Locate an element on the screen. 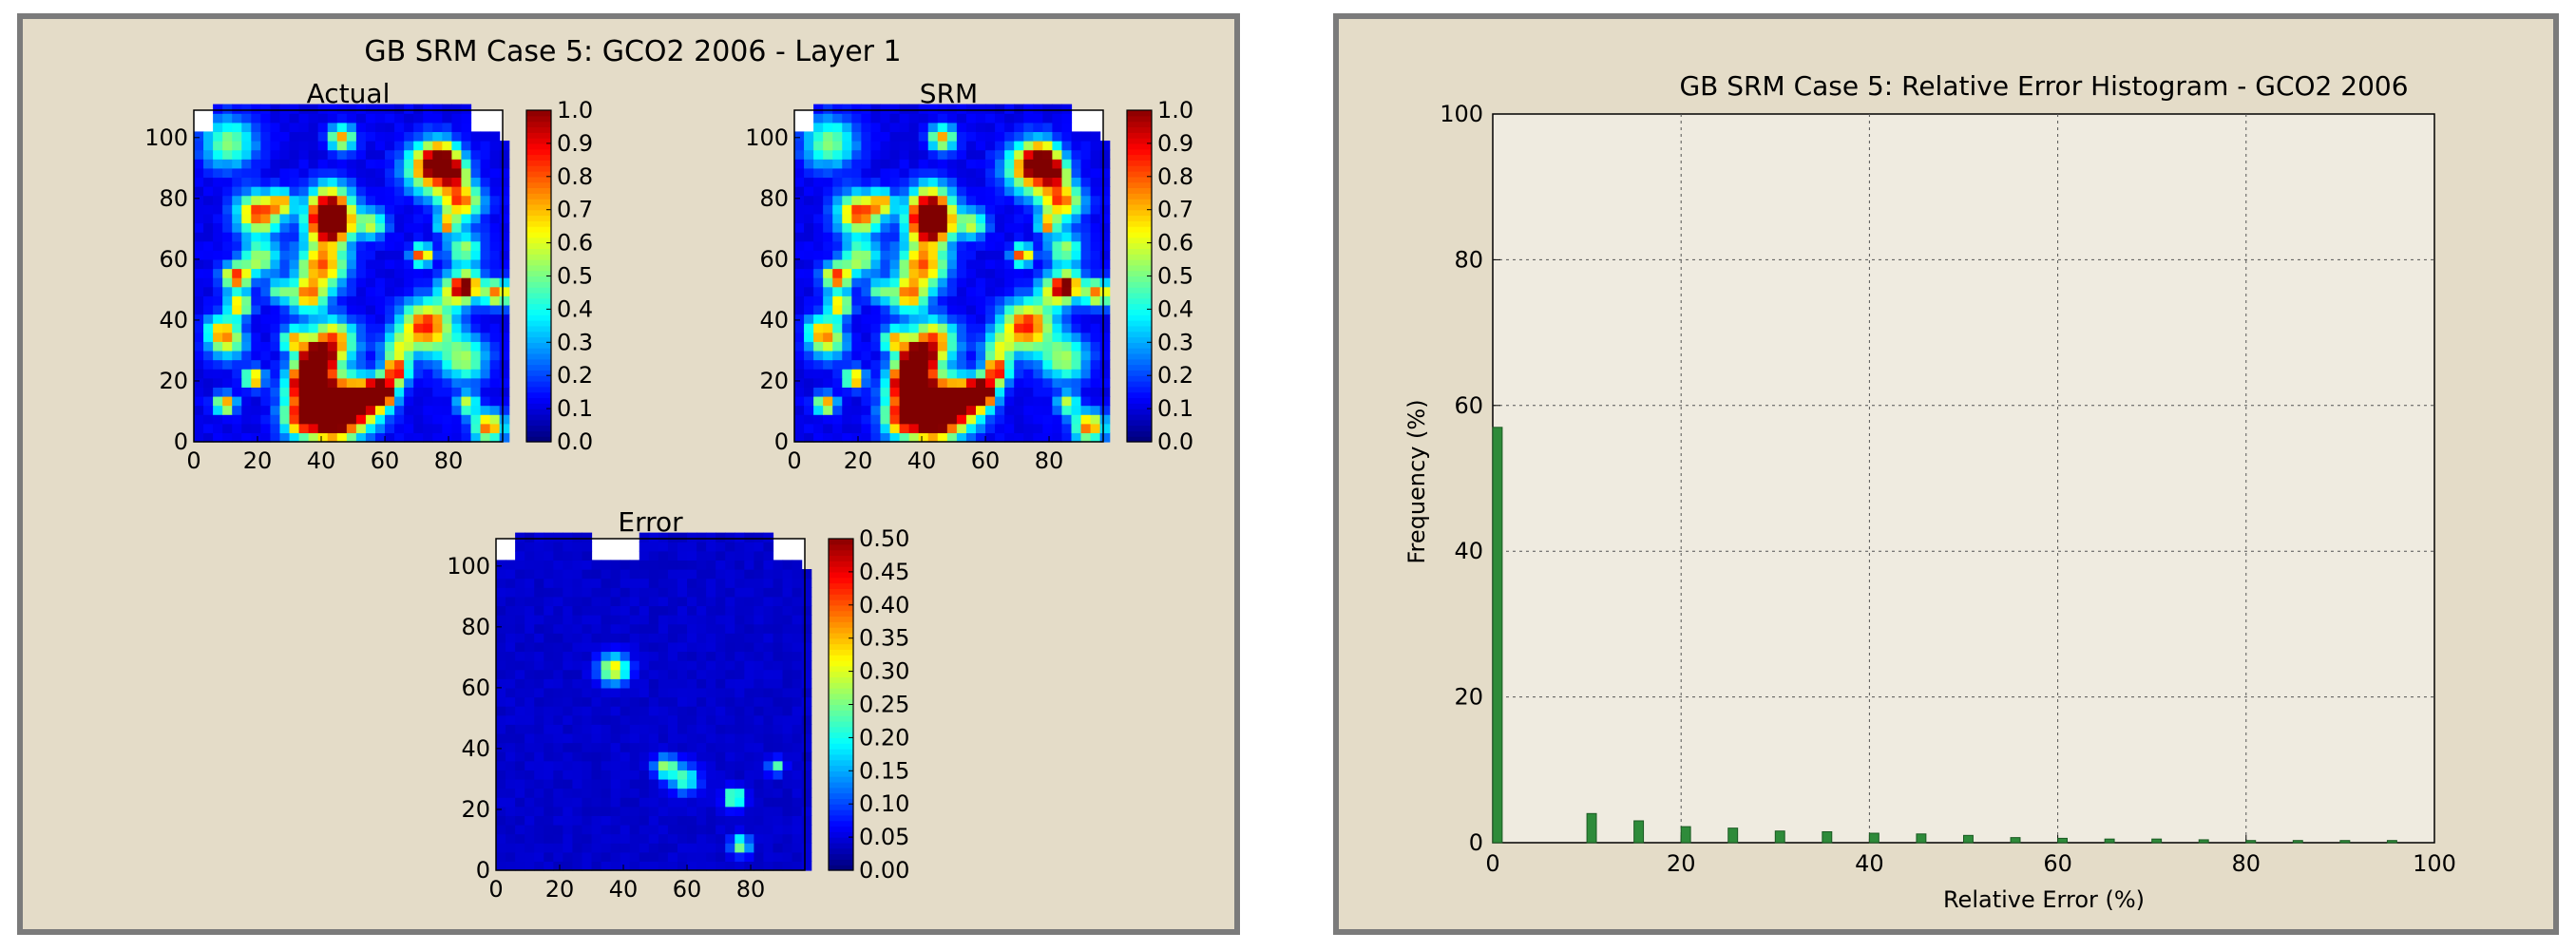  x-tick-label: 60 is located at coordinates (687, 889).